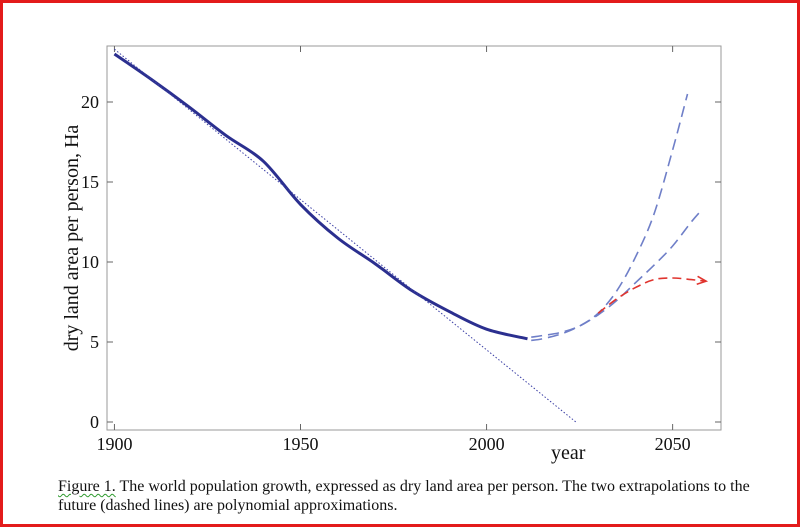 The width and height of the screenshot is (800, 527). I want to click on series-line-red-extrapolation, so click(652, 295).